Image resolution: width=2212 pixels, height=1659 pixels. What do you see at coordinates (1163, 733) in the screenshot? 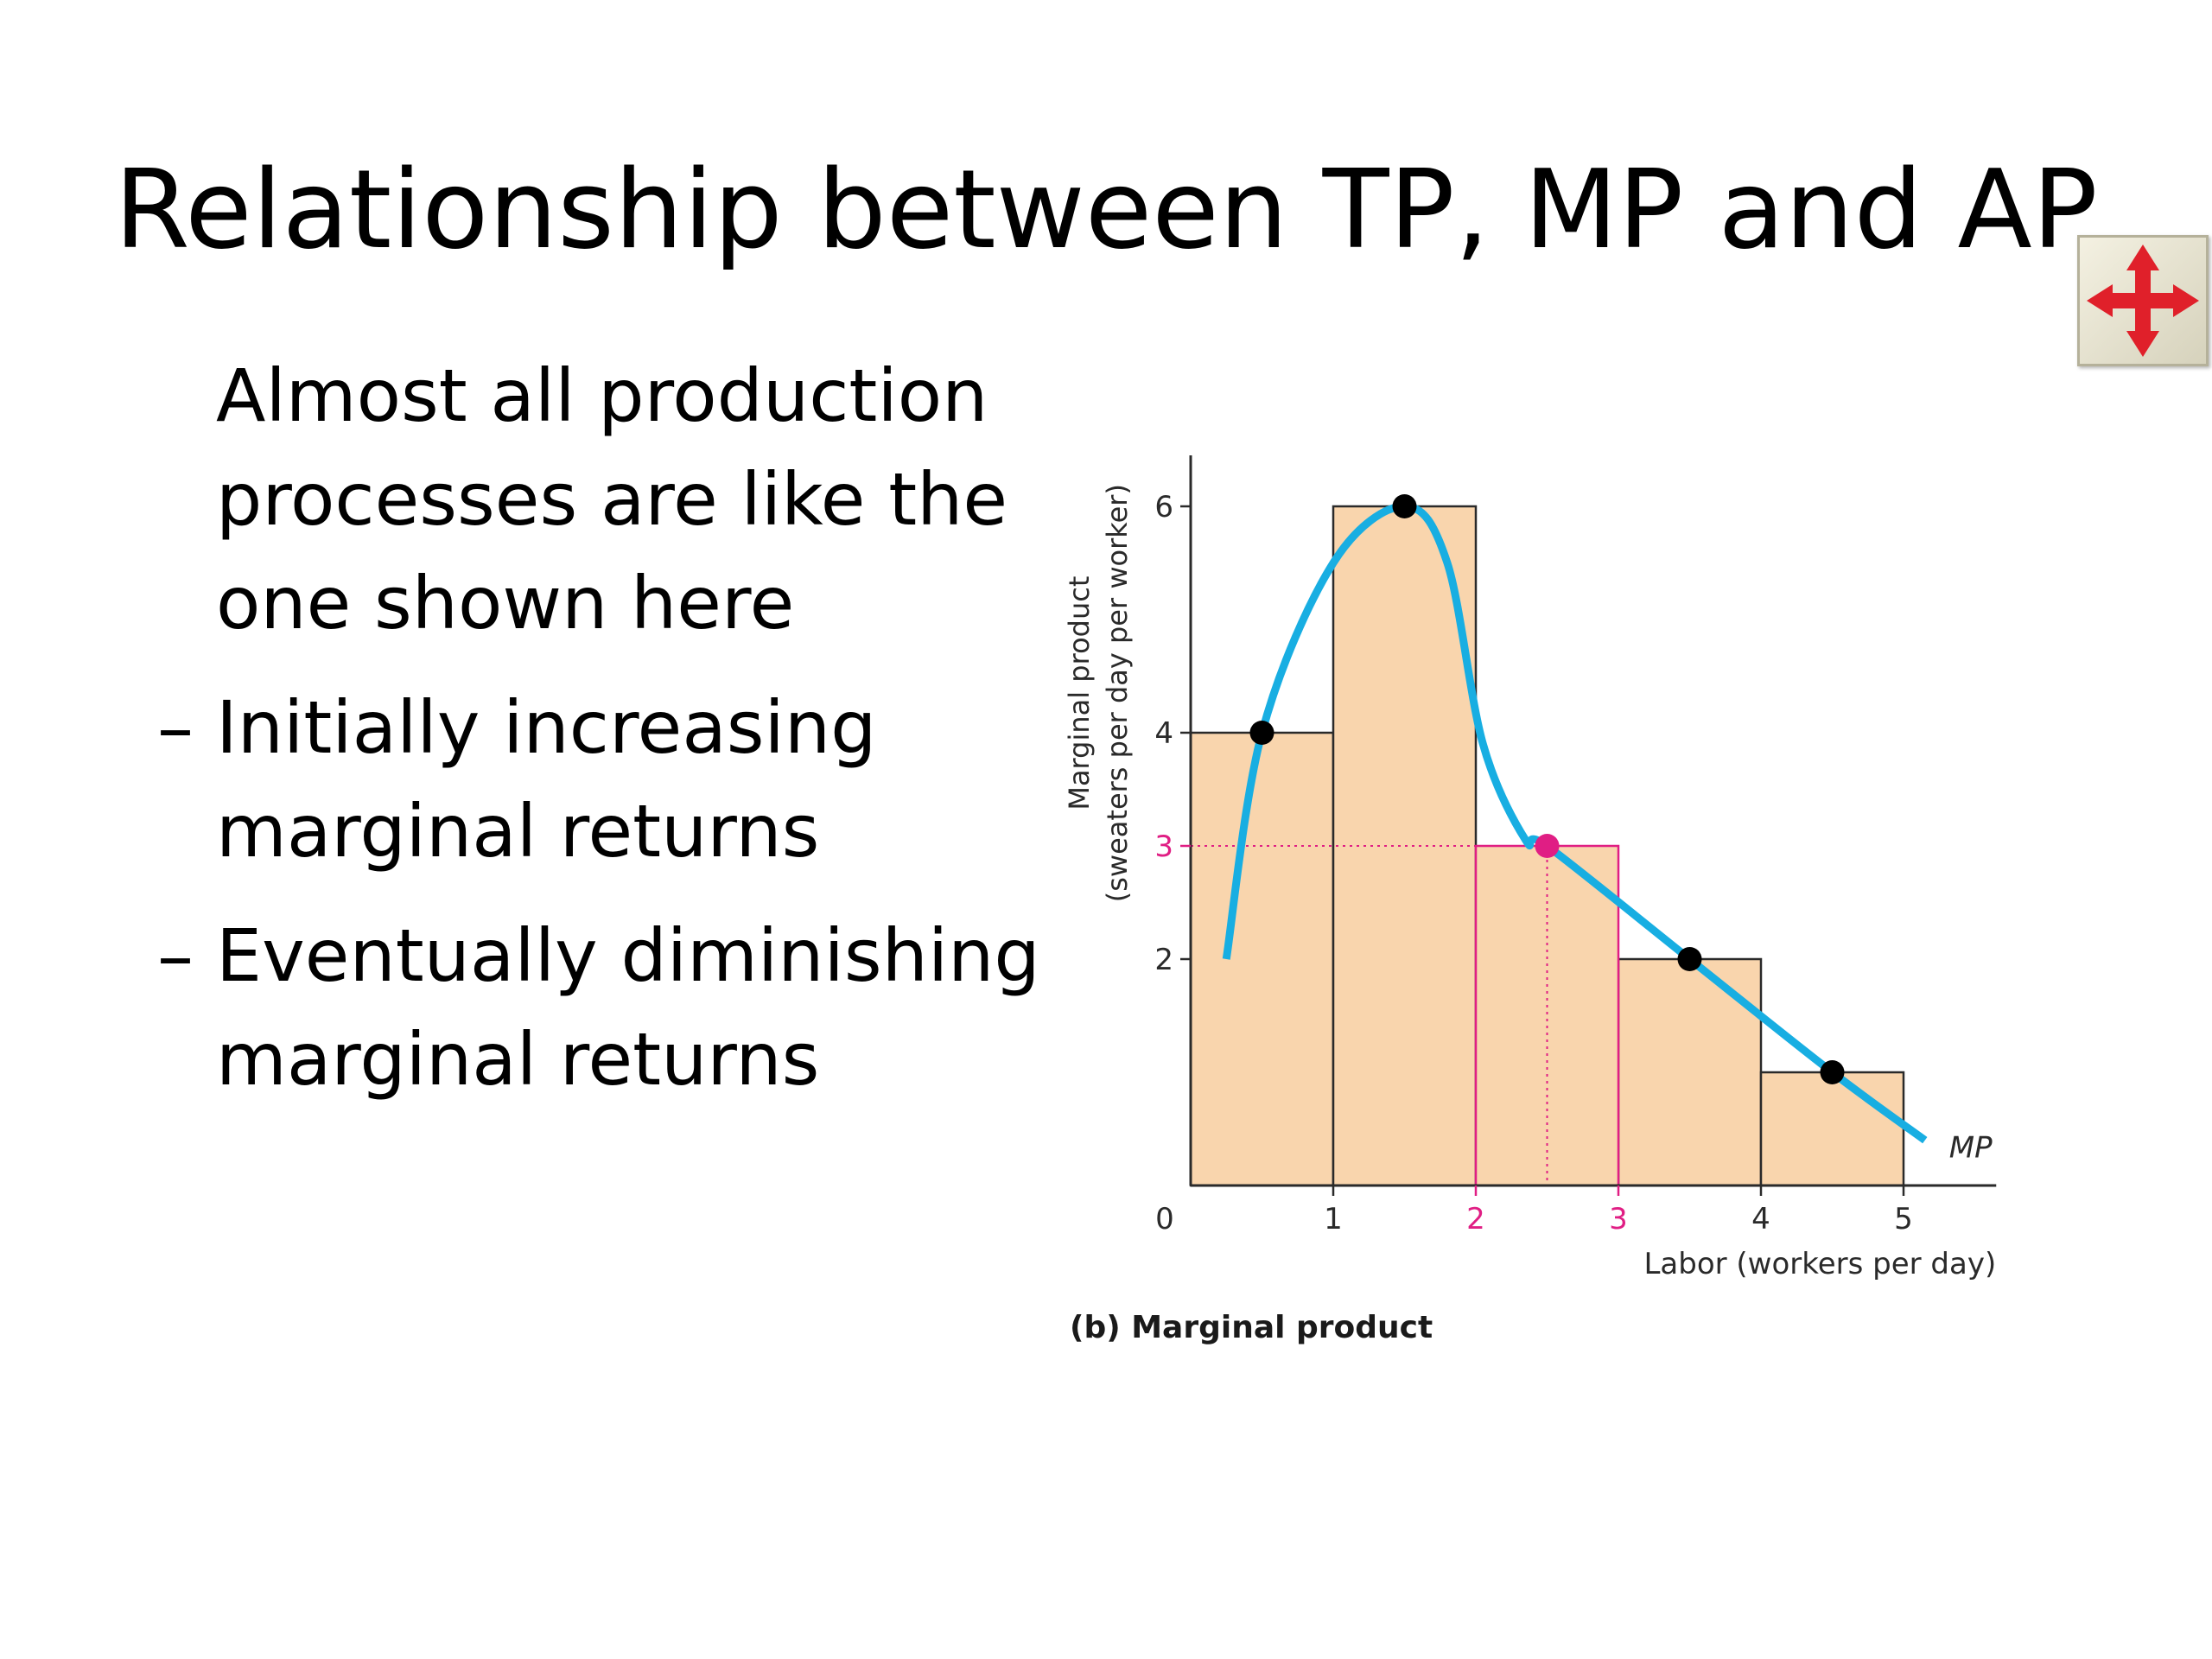
I see `y-tick-label: 4` at bounding box center [1163, 733].